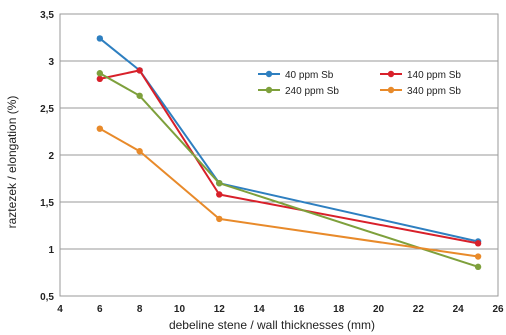 The height and width of the screenshot is (335, 506). Describe the element at coordinates (47, 15) in the screenshot. I see `y-tick-label: 3,5` at that location.